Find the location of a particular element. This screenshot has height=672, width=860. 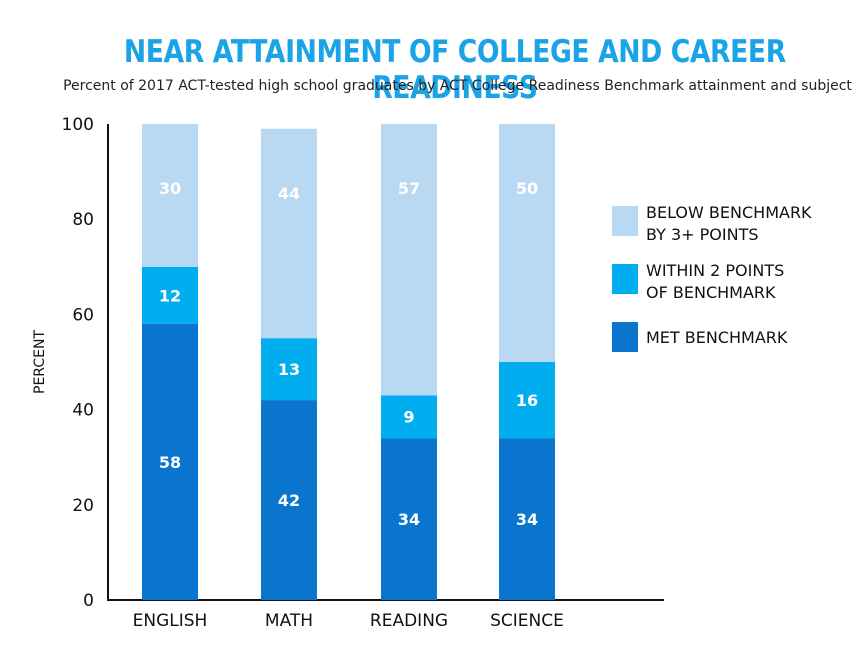

data-label: 12 is located at coordinates (170, 295).